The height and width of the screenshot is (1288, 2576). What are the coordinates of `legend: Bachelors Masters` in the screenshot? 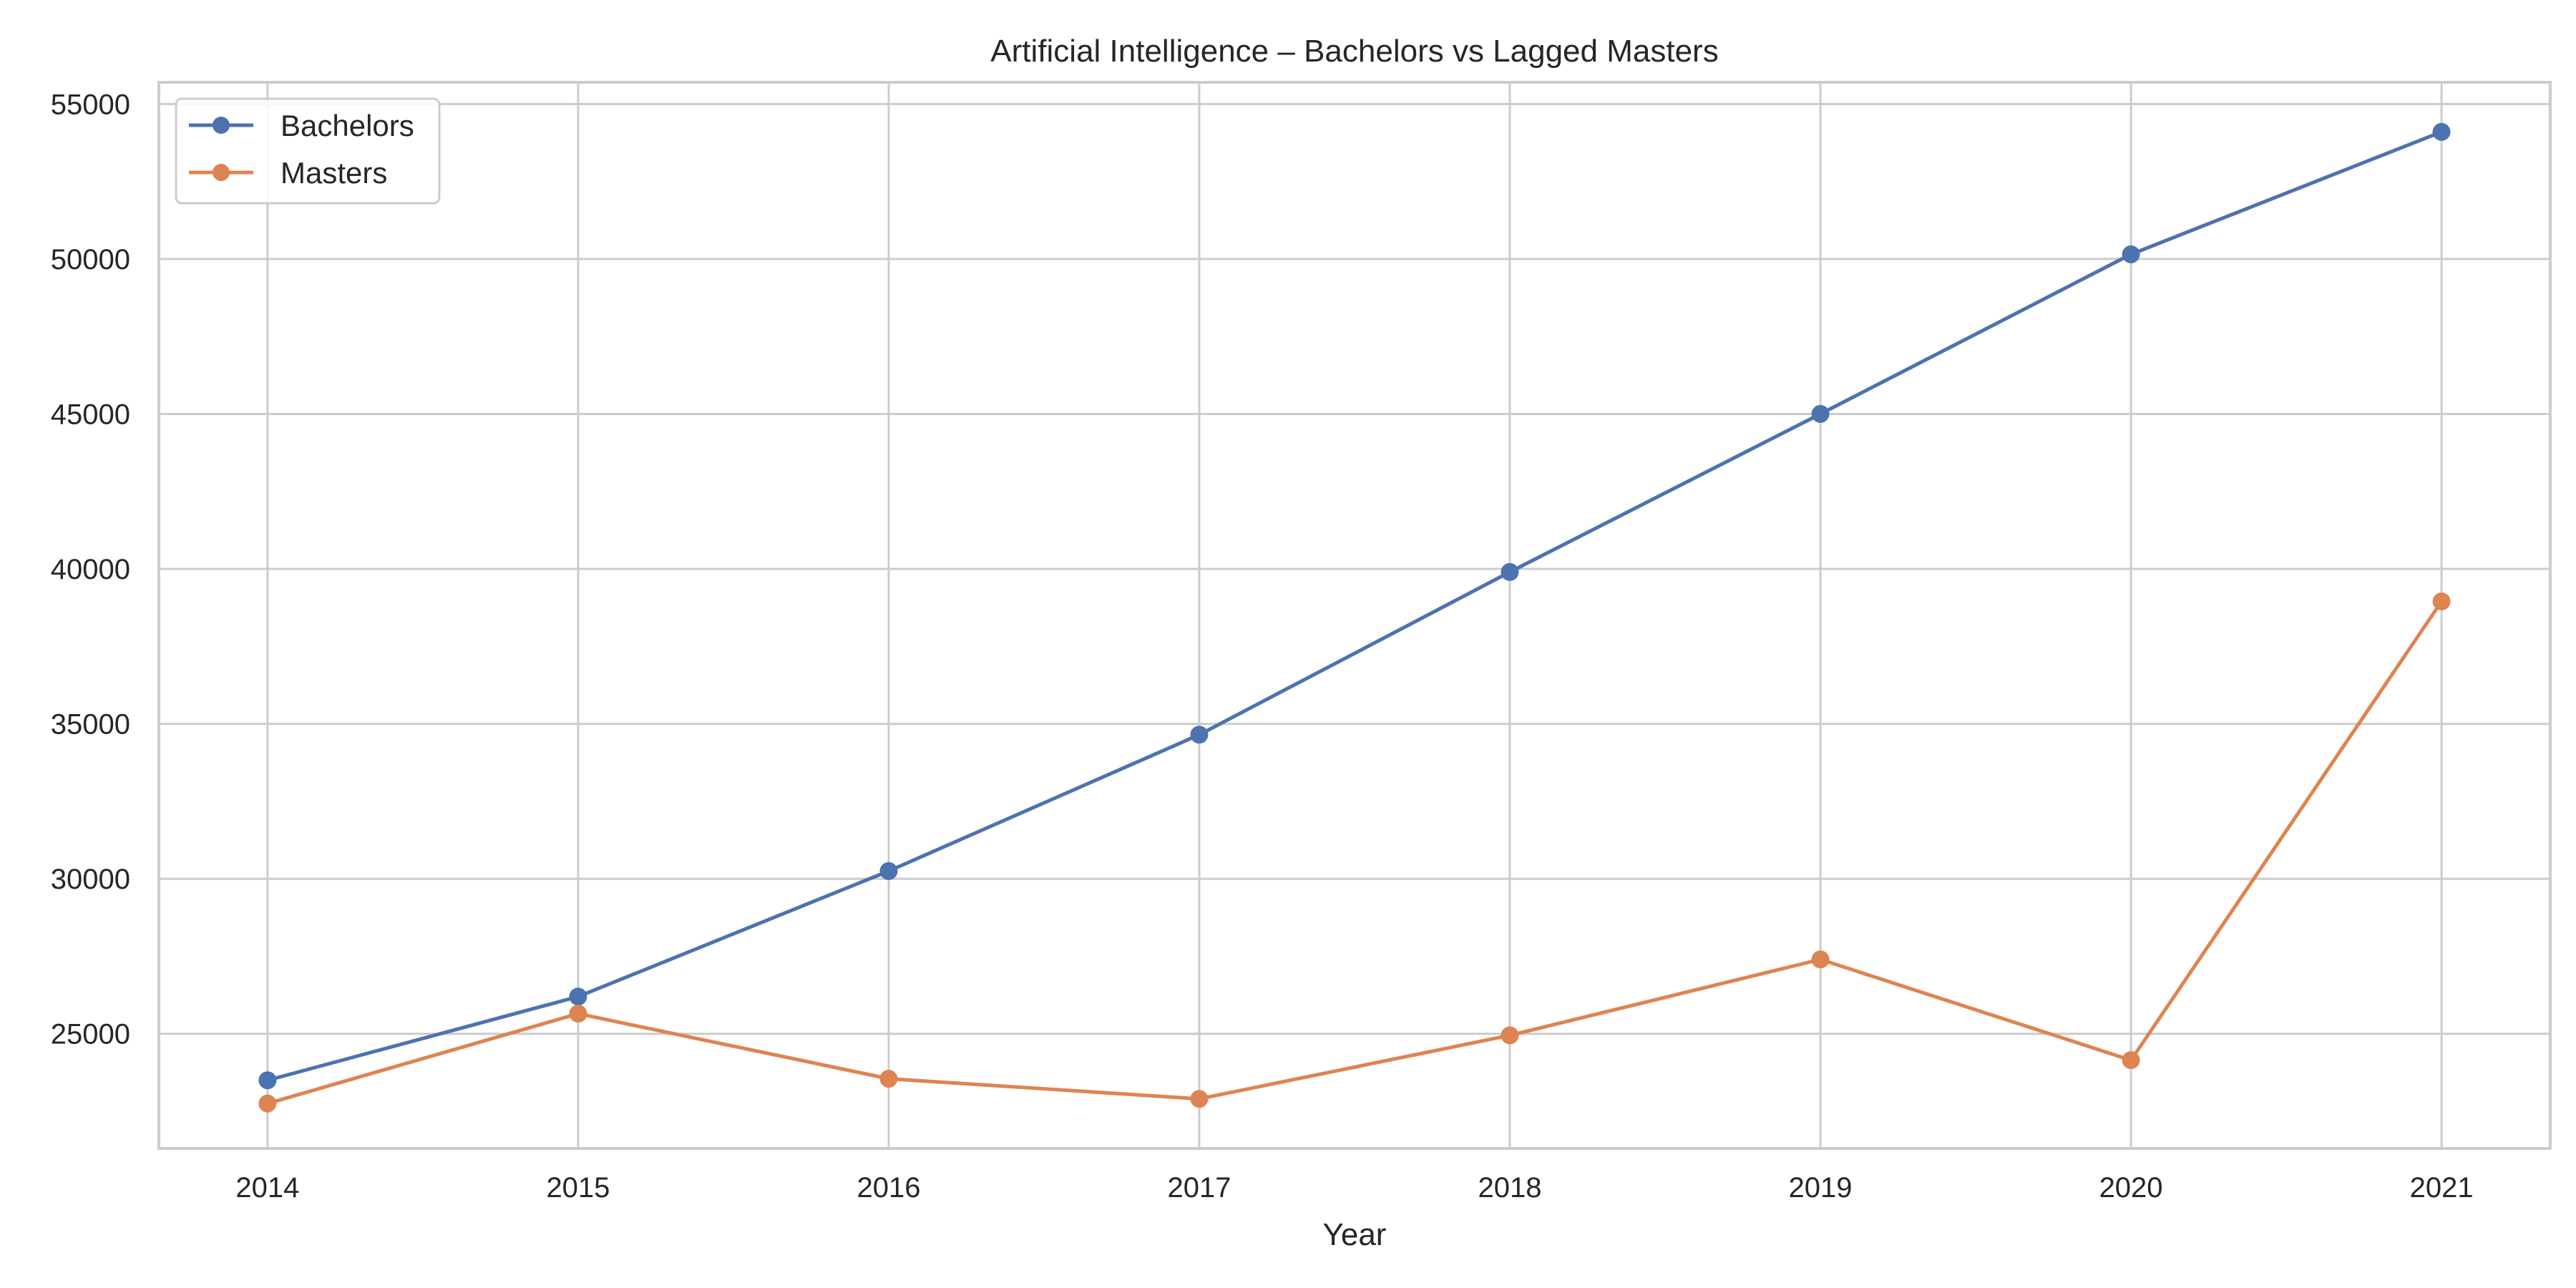 It's located at (308, 151).